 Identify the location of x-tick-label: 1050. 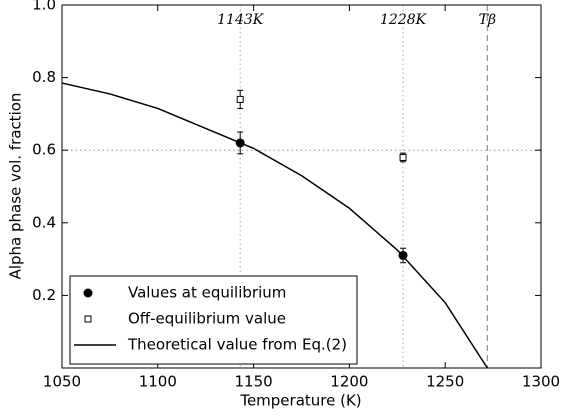
(62, 382).